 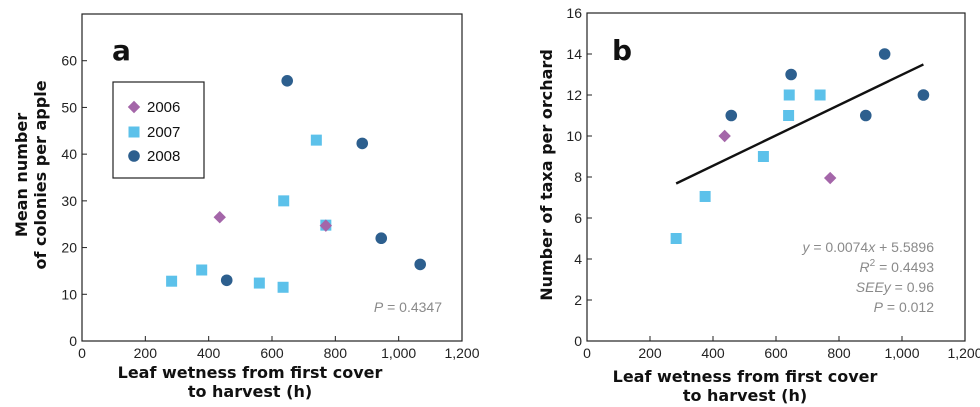 What do you see at coordinates (69, 294) in the screenshot?
I see `panel-a-y-tick-label: 10` at bounding box center [69, 294].